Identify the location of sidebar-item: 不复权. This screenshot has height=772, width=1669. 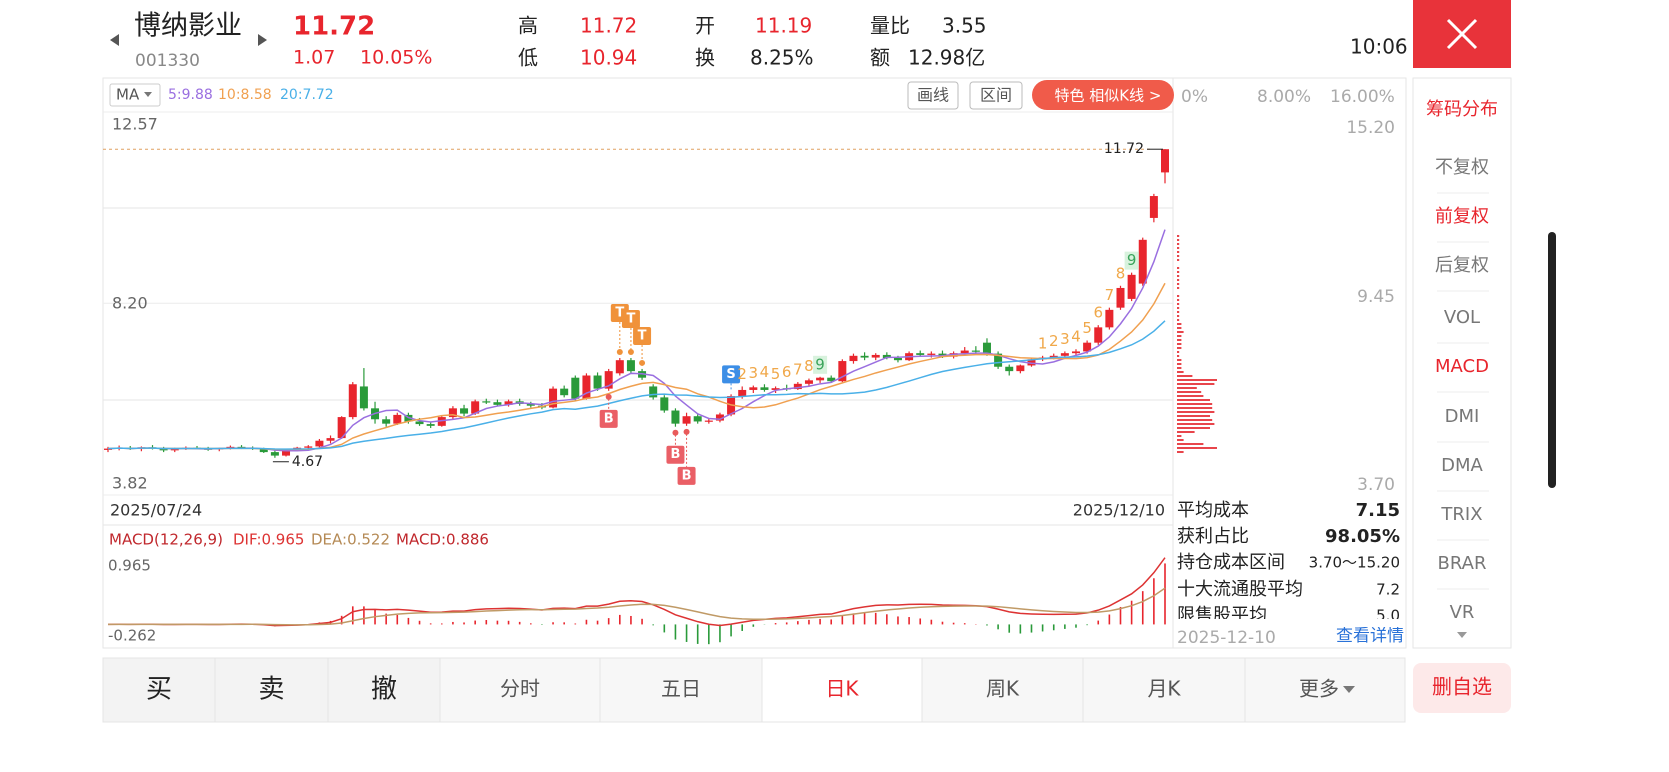
(1462, 167).